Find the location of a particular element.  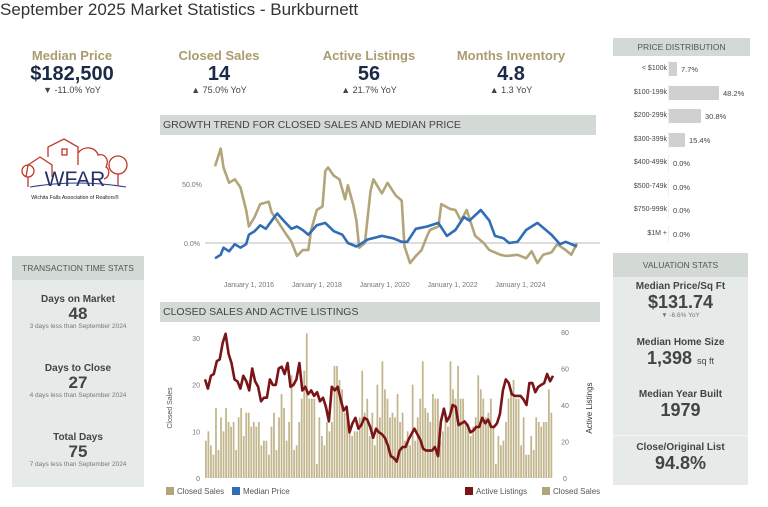

y2-tick-label: 20 is located at coordinates (565, 443).